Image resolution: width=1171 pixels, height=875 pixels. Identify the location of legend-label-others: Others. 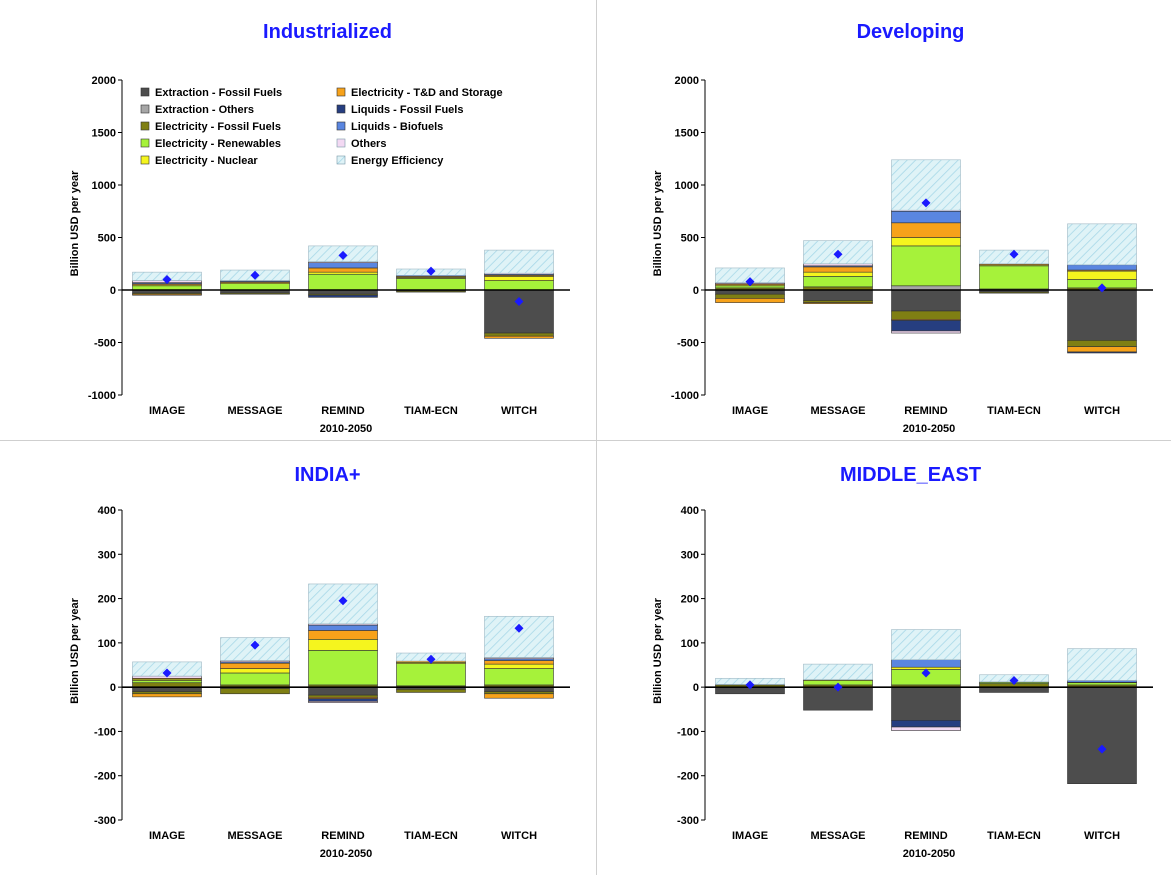
(368, 144).